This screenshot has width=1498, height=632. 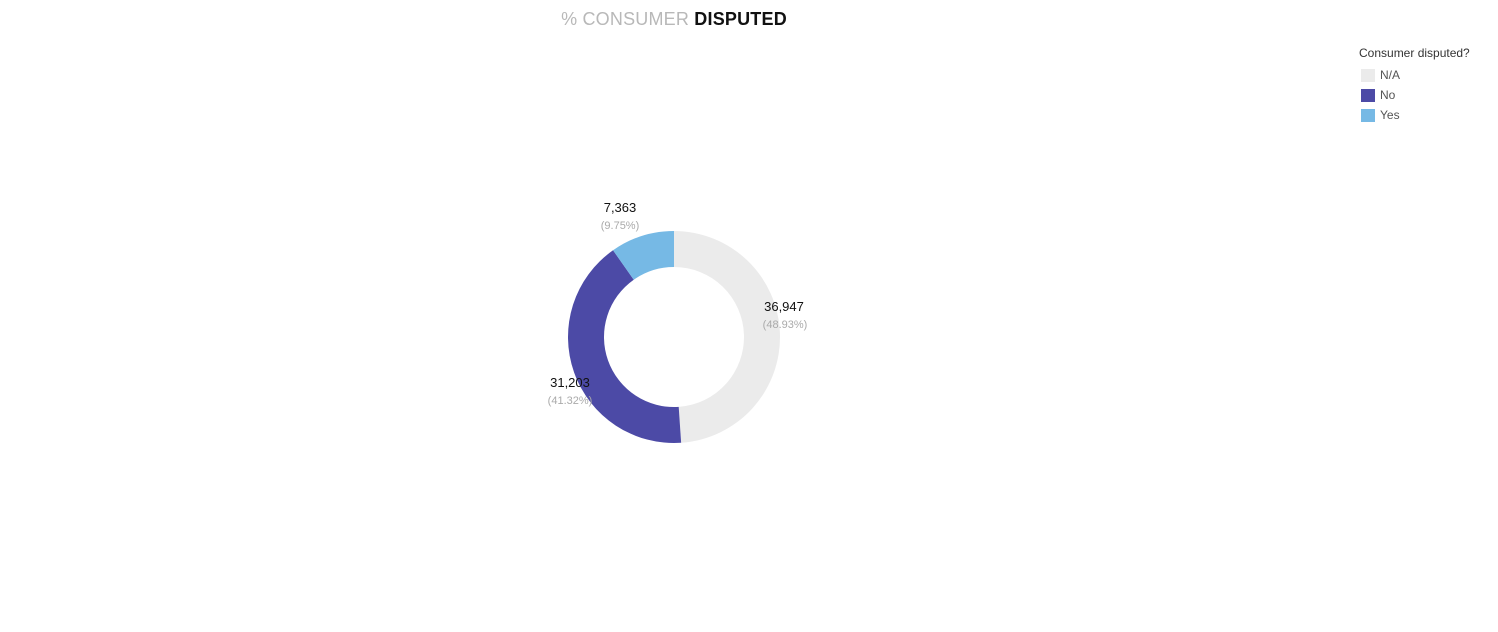 What do you see at coordinates (620, 226) in the screenshot?
I see `data-label-percent-yes: (9.75%)` at bounding box center [620, 226].